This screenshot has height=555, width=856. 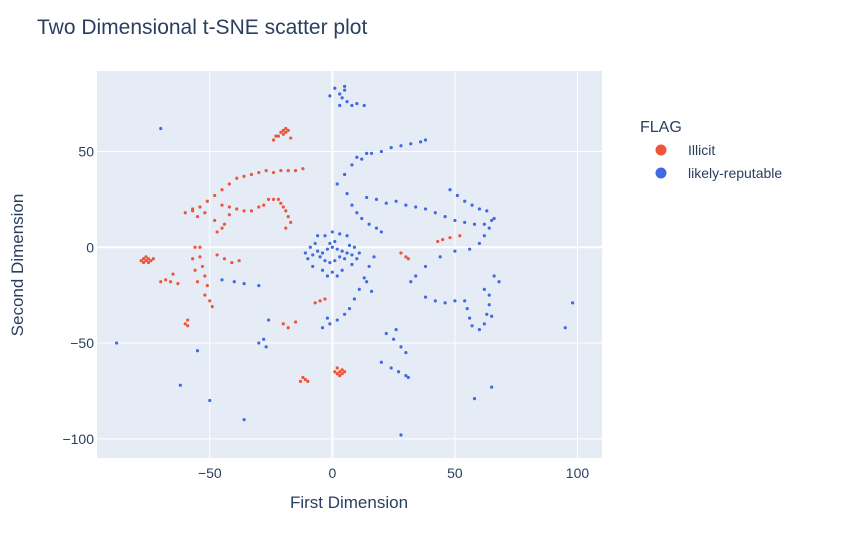 What do you see at coordinates (719, 173) in the screenshot?
I see `legend-item-likely-reputable: likely-reputable` at bounding box center [719, 173].